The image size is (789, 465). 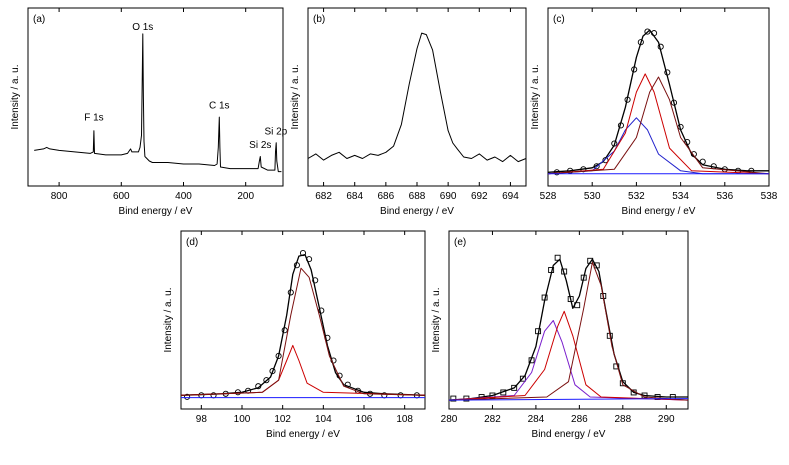 I want to click on x-tick-label: 288, so click(x=622, y=419).